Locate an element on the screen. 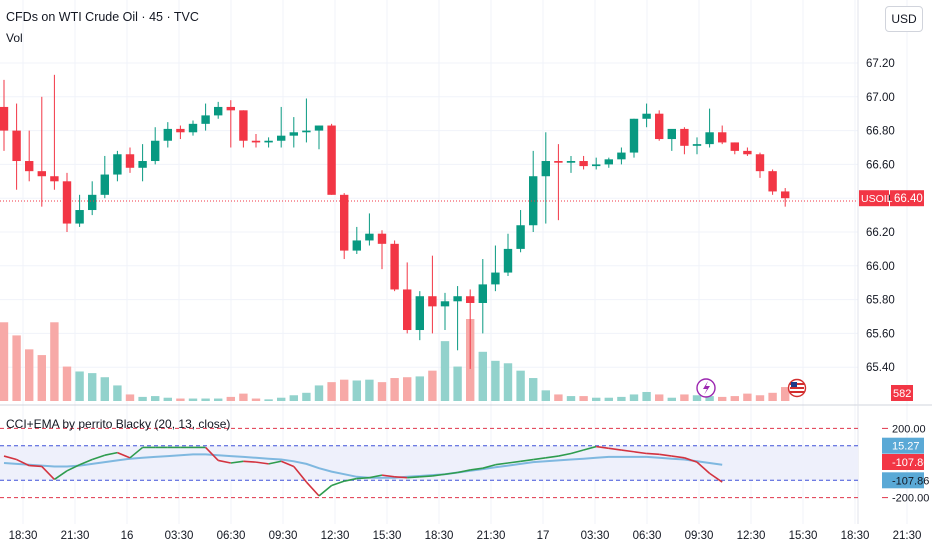 The width and height of the screenshot is (932, 550). price-axis-label: 67.00 is located at coordinates (880, 98).